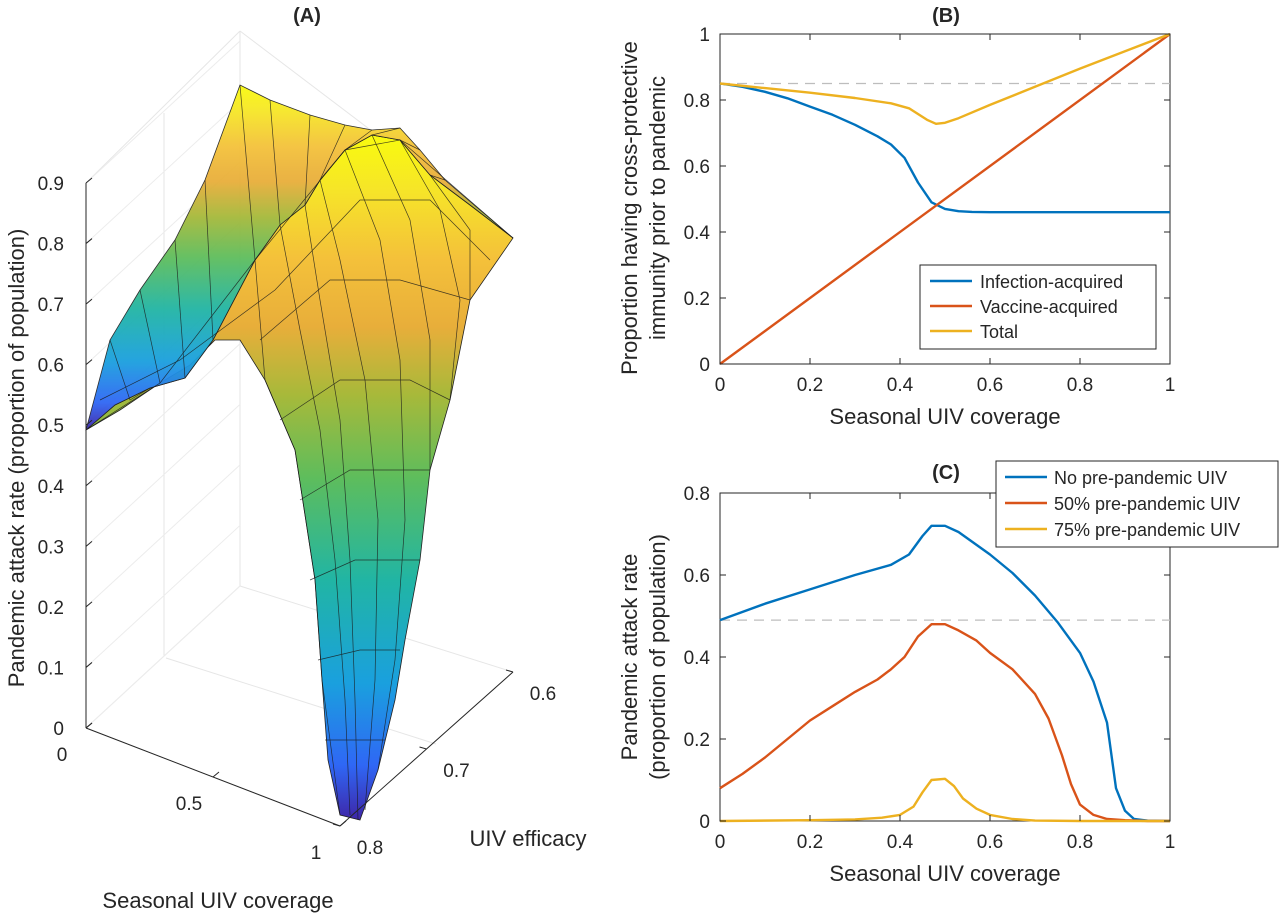  I want to click on panel-c-series, so click(945, 673).